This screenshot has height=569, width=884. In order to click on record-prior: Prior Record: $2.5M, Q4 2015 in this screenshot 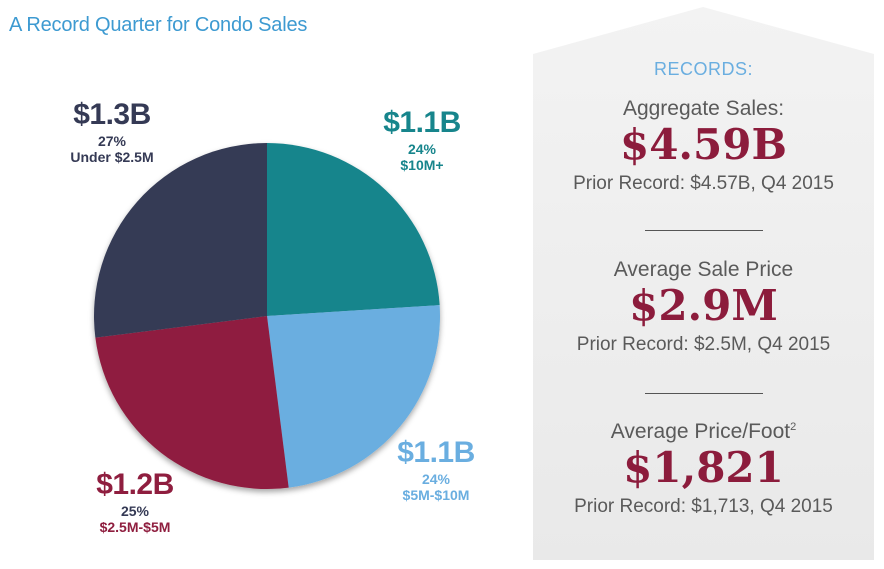, I will do `click(703, 345)`.